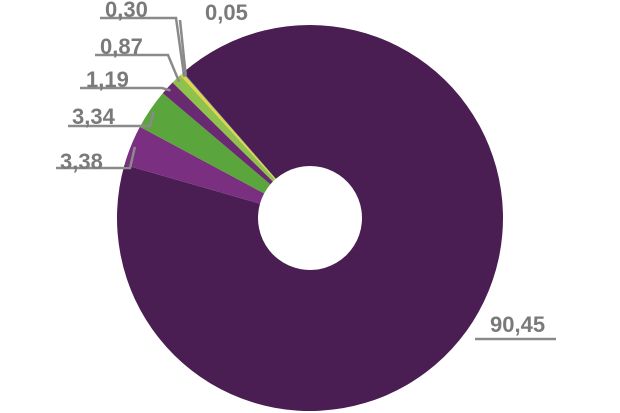 Image resolution: width=620 pixels, height=413 pixels. What do you see at coordinates (121, 46) in the screenshot?
I see `data-label: 0,87` at bounding box center [121, 46].